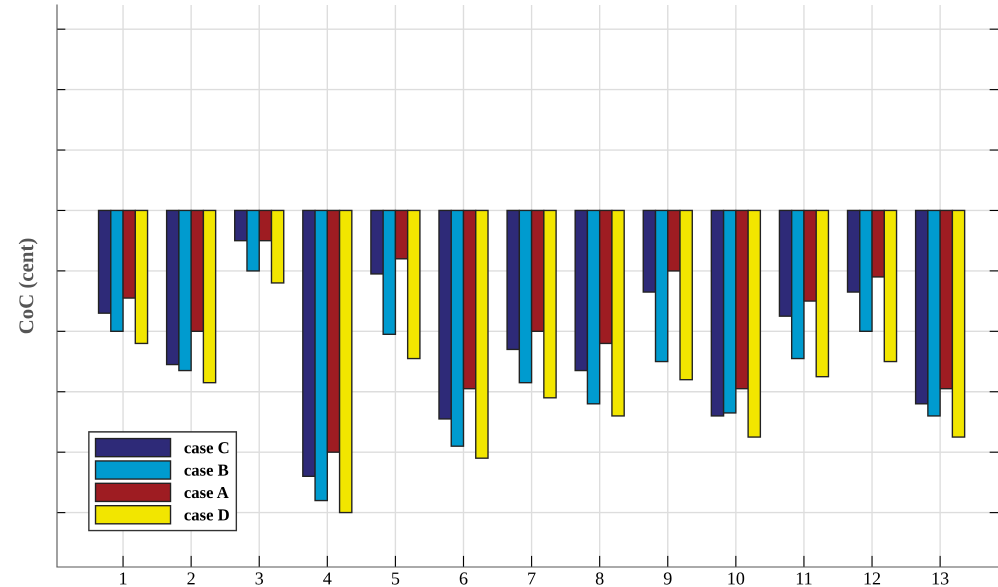 The height and width of the screenshot is (587, 998). I want to click on x-tick-label: 9, so click(668, 578).